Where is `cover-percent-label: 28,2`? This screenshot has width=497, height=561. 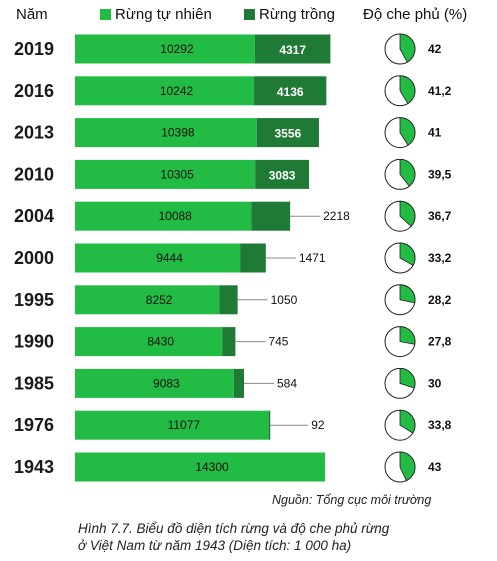 cover-percent-label: 28,2 is located at coordinates (440, 300).